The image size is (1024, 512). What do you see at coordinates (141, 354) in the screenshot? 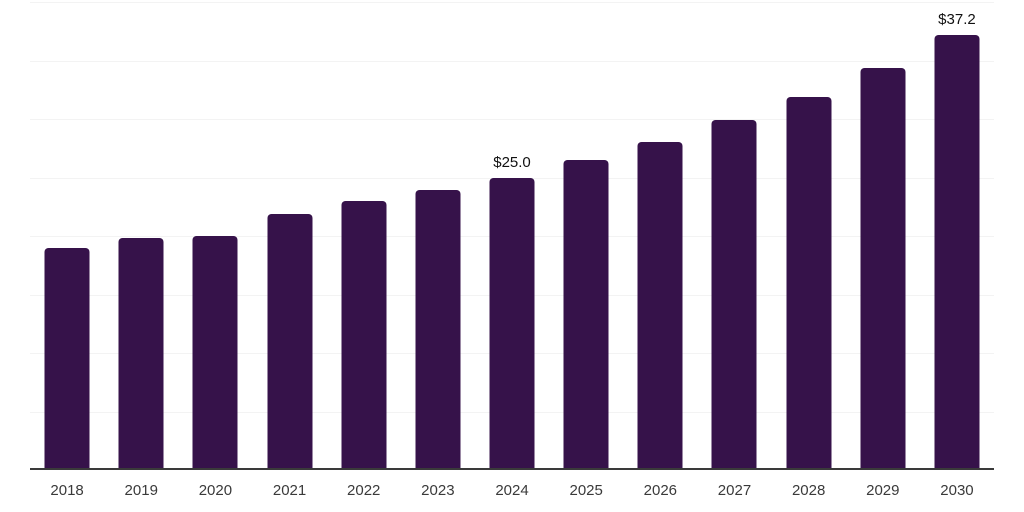
I see `bar-2019` at bounding box center [141, 354].